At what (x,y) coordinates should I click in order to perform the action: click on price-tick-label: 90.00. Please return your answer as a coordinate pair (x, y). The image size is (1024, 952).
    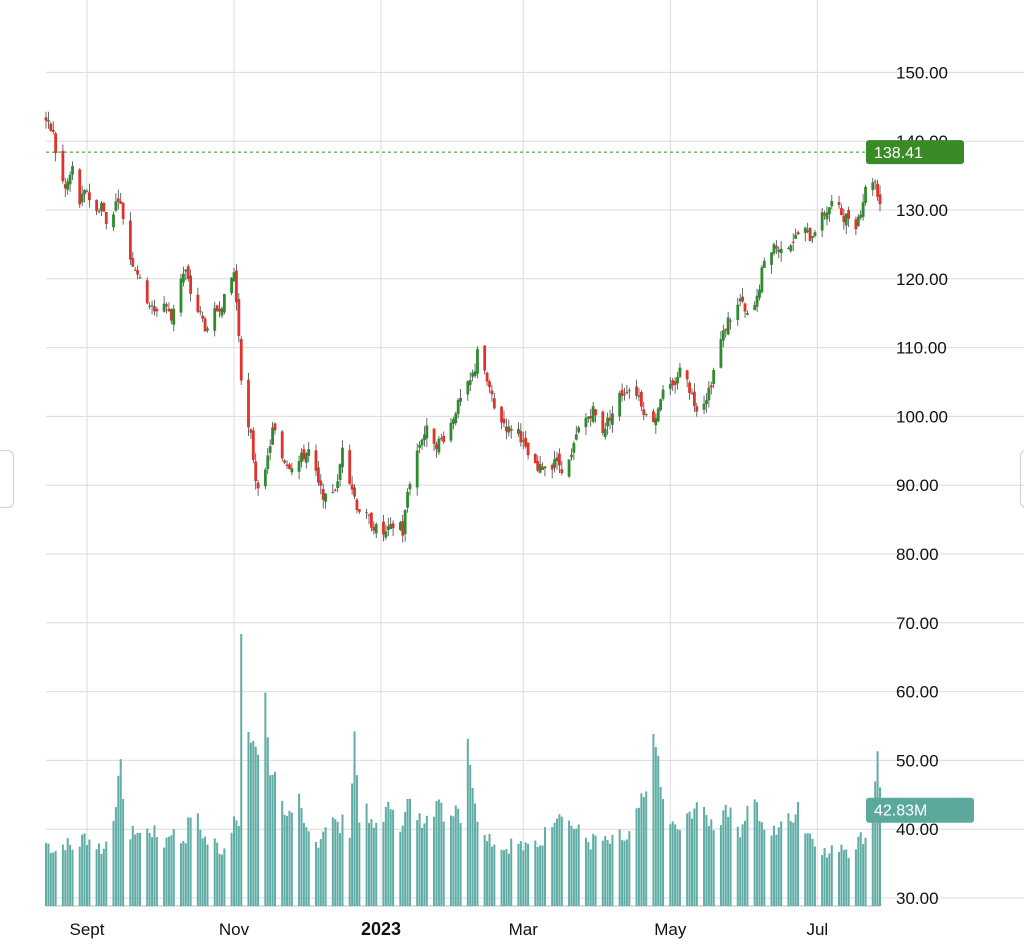
    Looking at the image, I should click on (917, 485).